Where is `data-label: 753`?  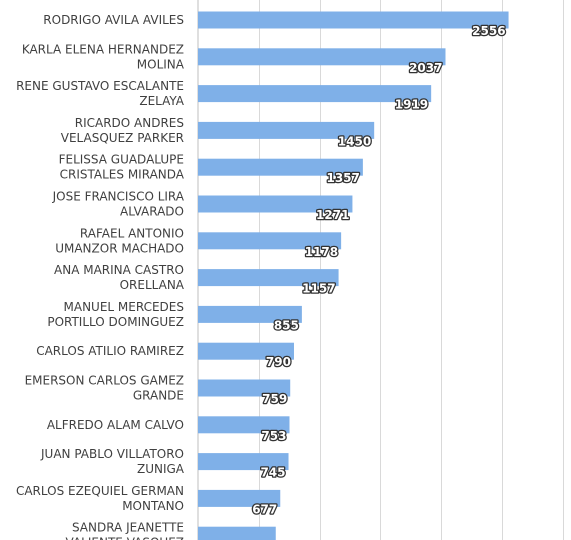
data-label: 753 is located at coordinates (273, 436).